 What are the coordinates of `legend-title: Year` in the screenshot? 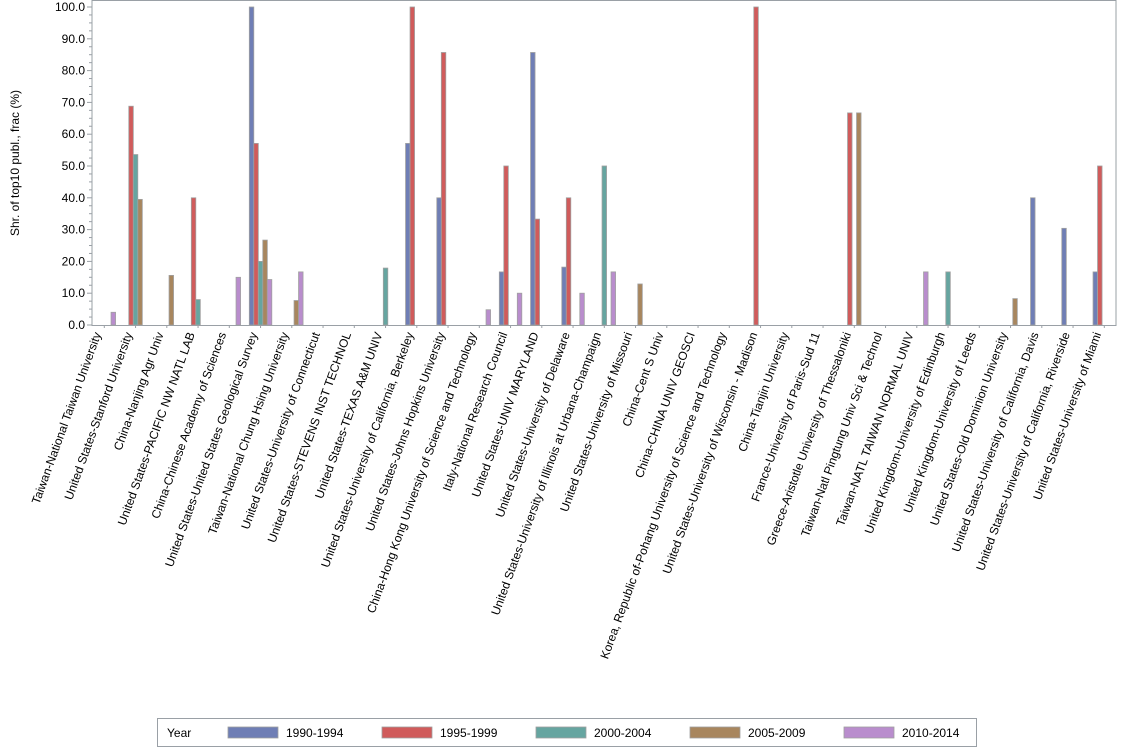 It's located at (179, 733).